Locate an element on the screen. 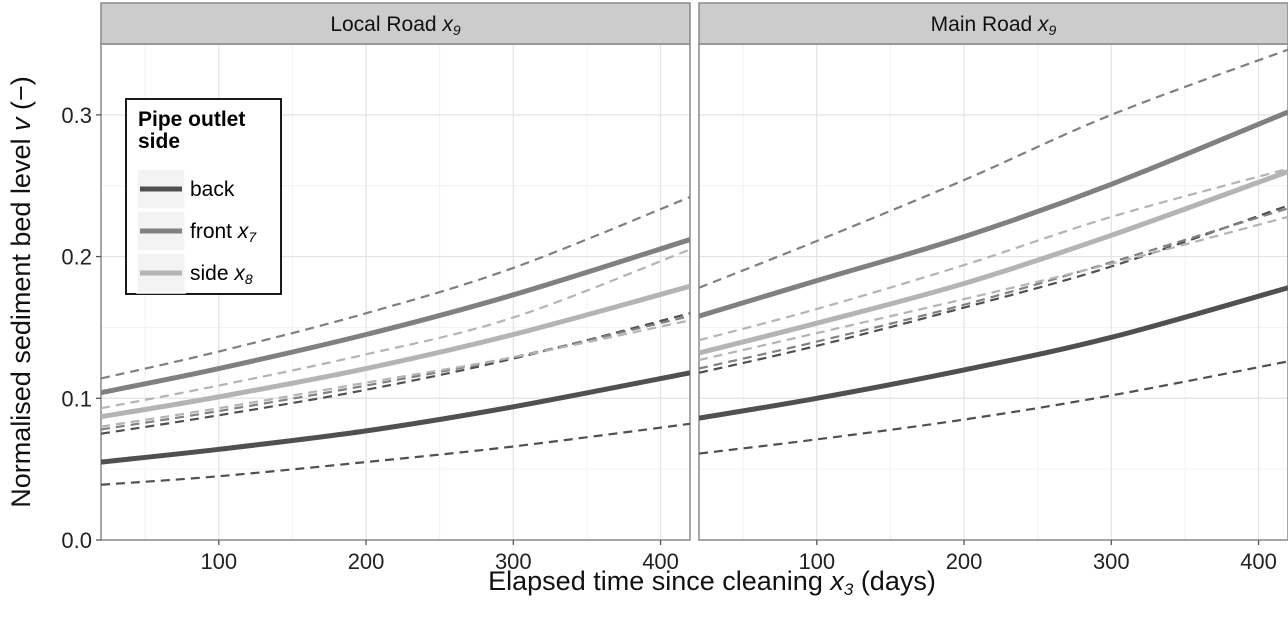 The image size is (1288, 622). legend-label-front: front x7 is located at coordinates (223, 232).